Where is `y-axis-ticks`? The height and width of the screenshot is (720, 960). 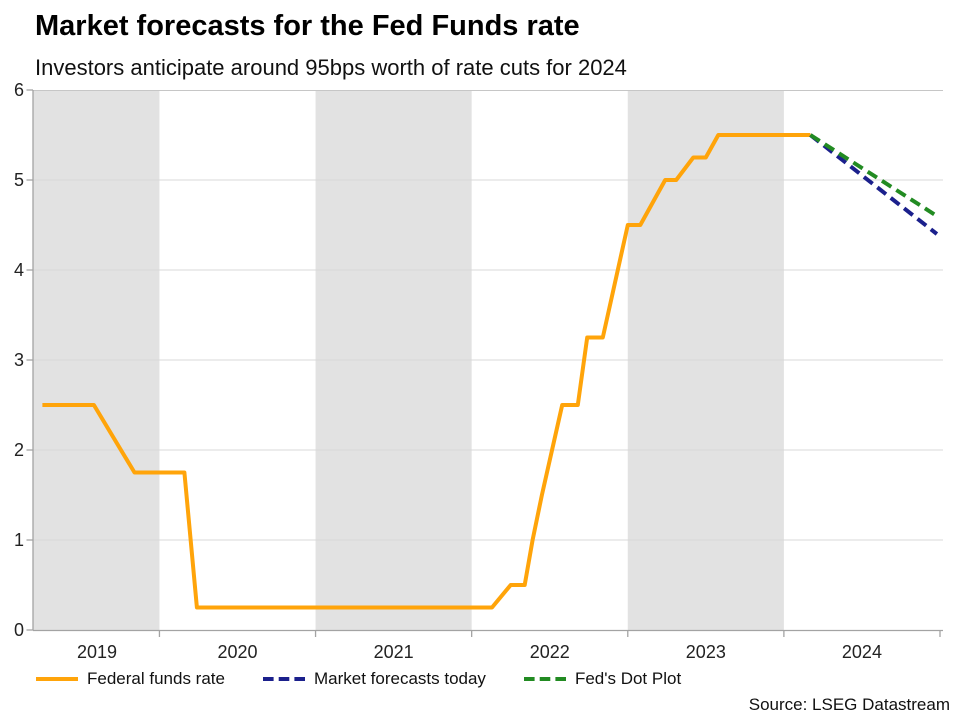 y-axis-ticks is located at coordinates (29, 360).